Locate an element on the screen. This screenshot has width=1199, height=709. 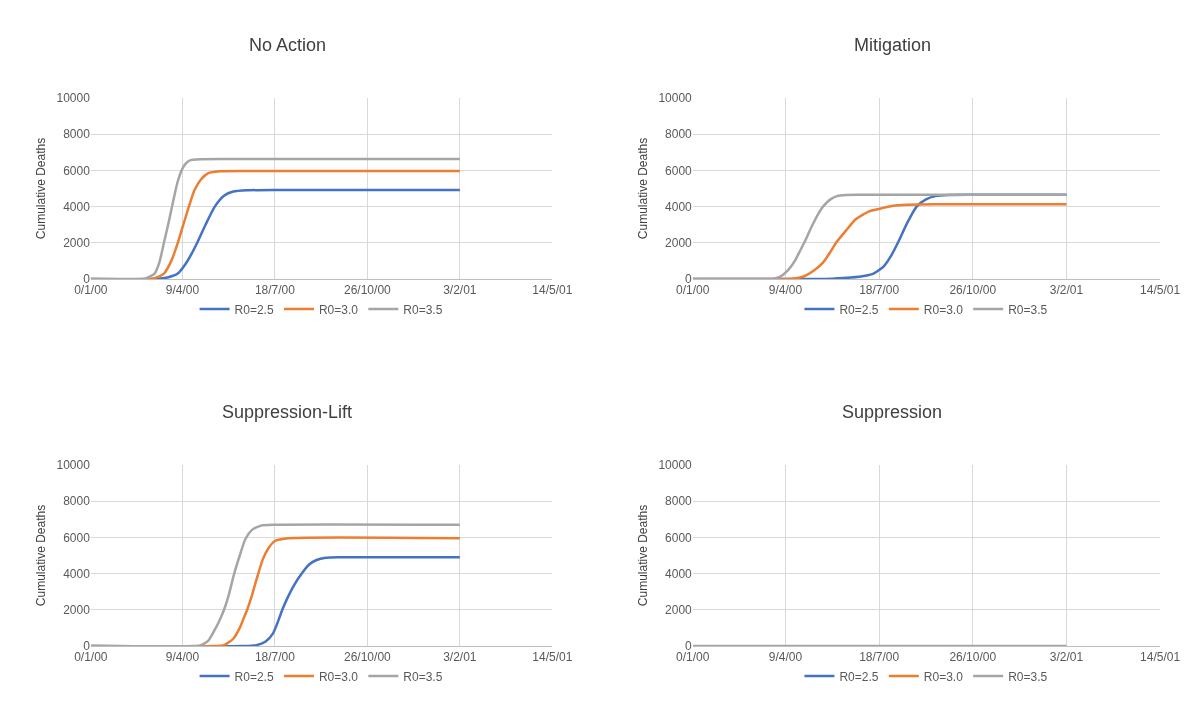
chart-title: No Action is located at coordinates (288, 45).